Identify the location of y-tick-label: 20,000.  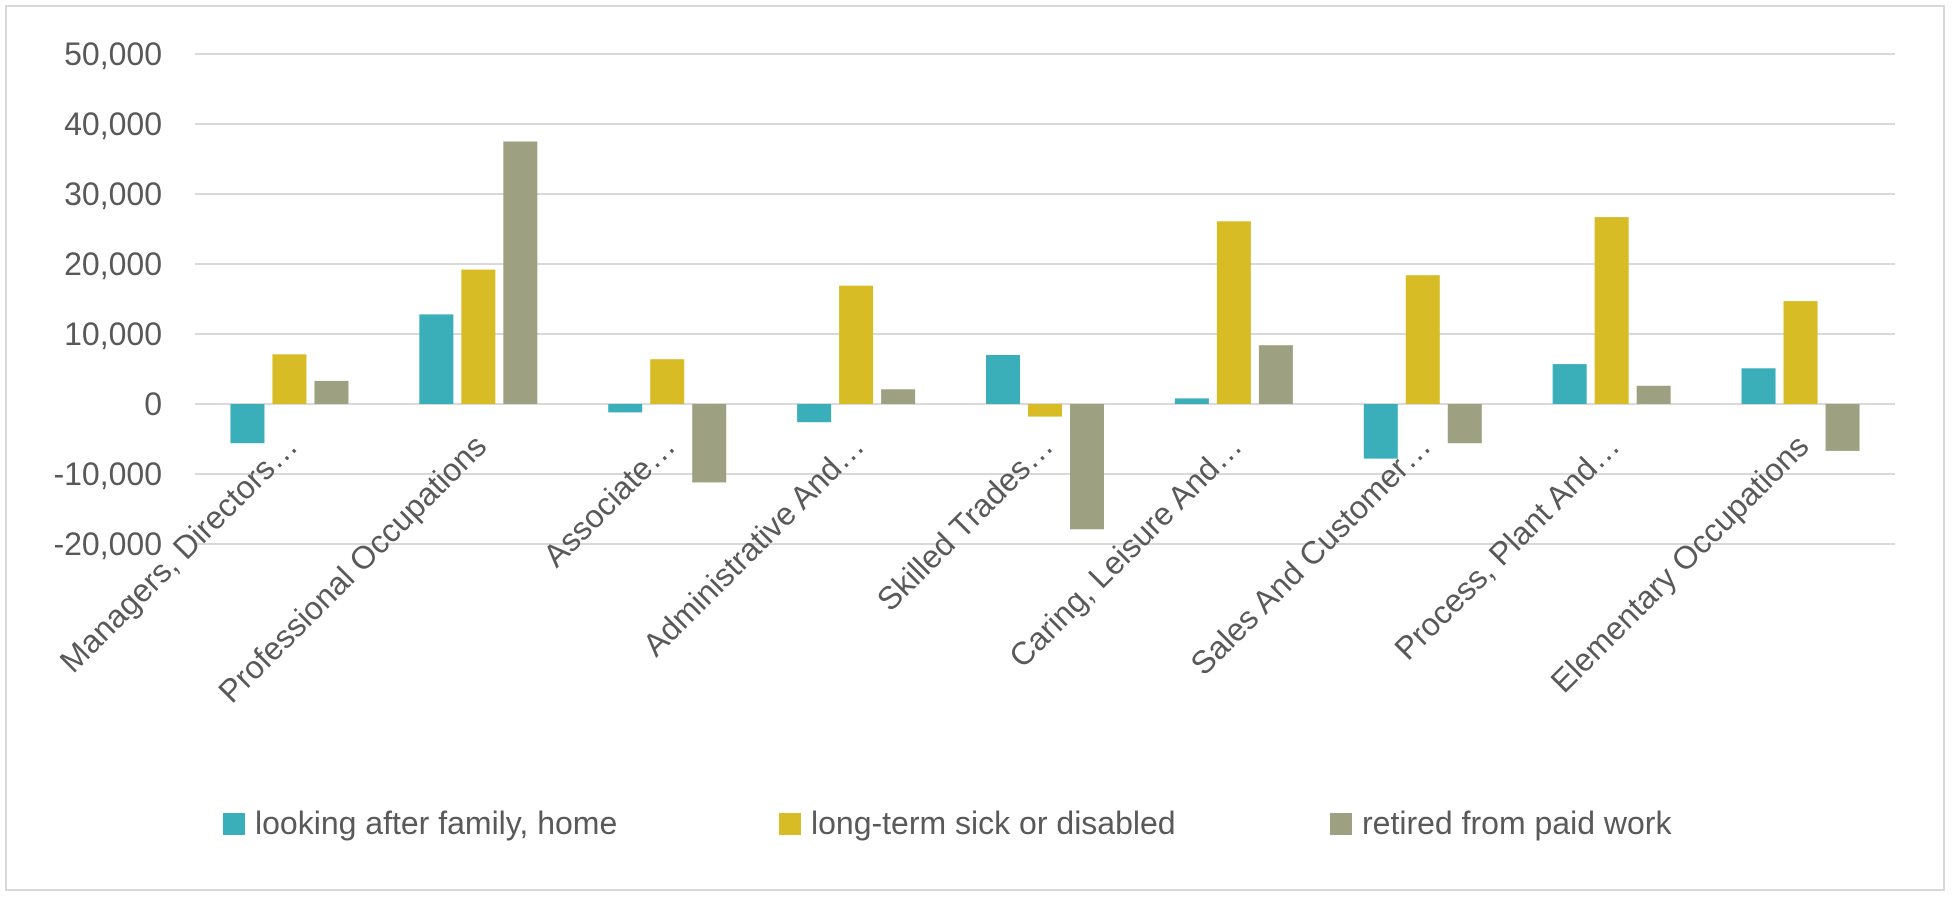
(113, 264).